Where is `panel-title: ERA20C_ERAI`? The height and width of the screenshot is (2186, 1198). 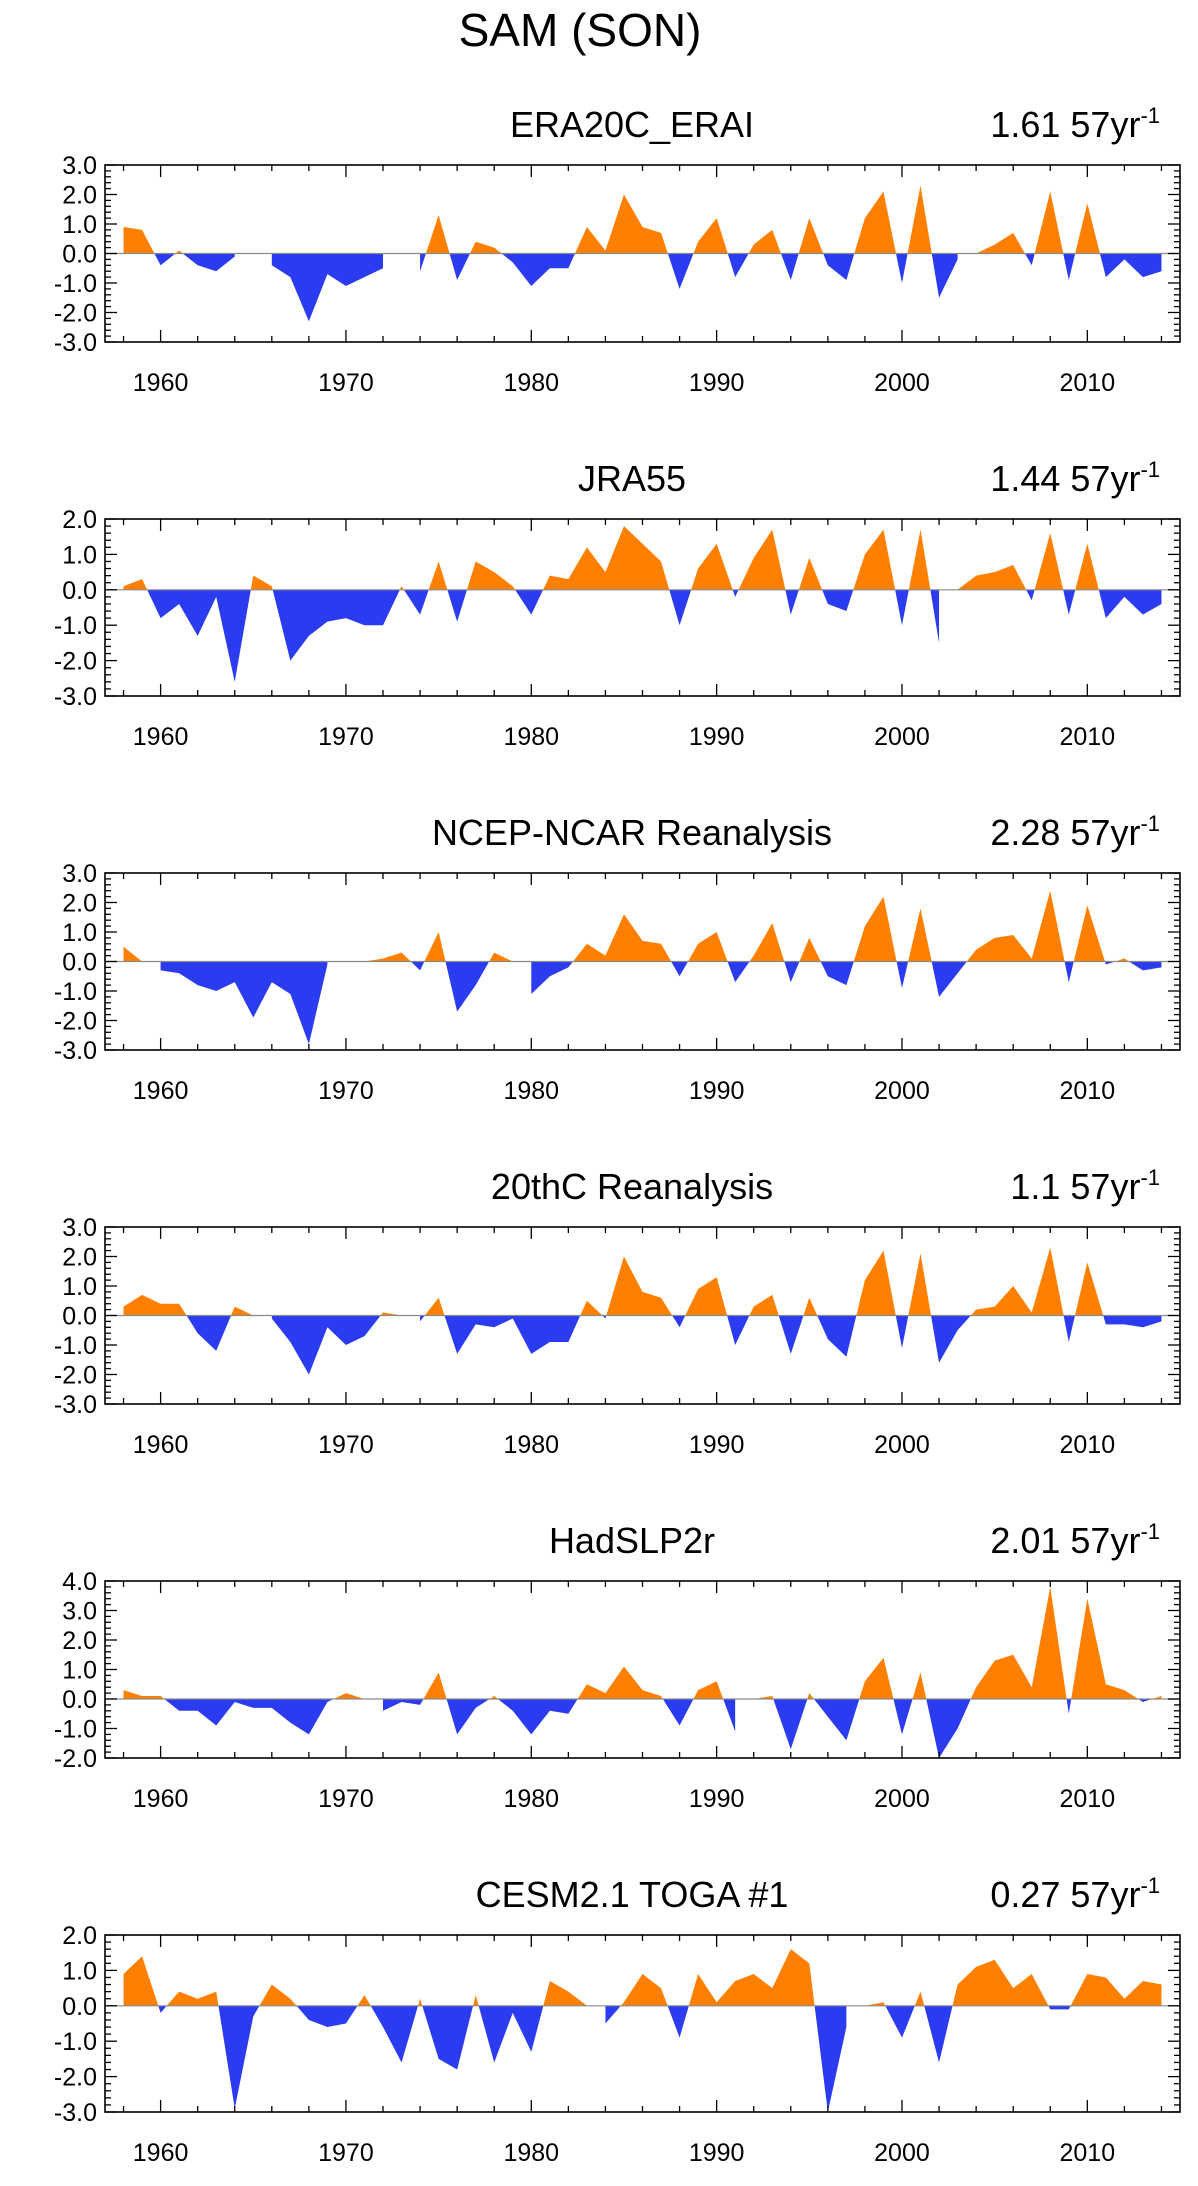 panel-title: ERA20C_ERAI is located at coordinates (632, 124).